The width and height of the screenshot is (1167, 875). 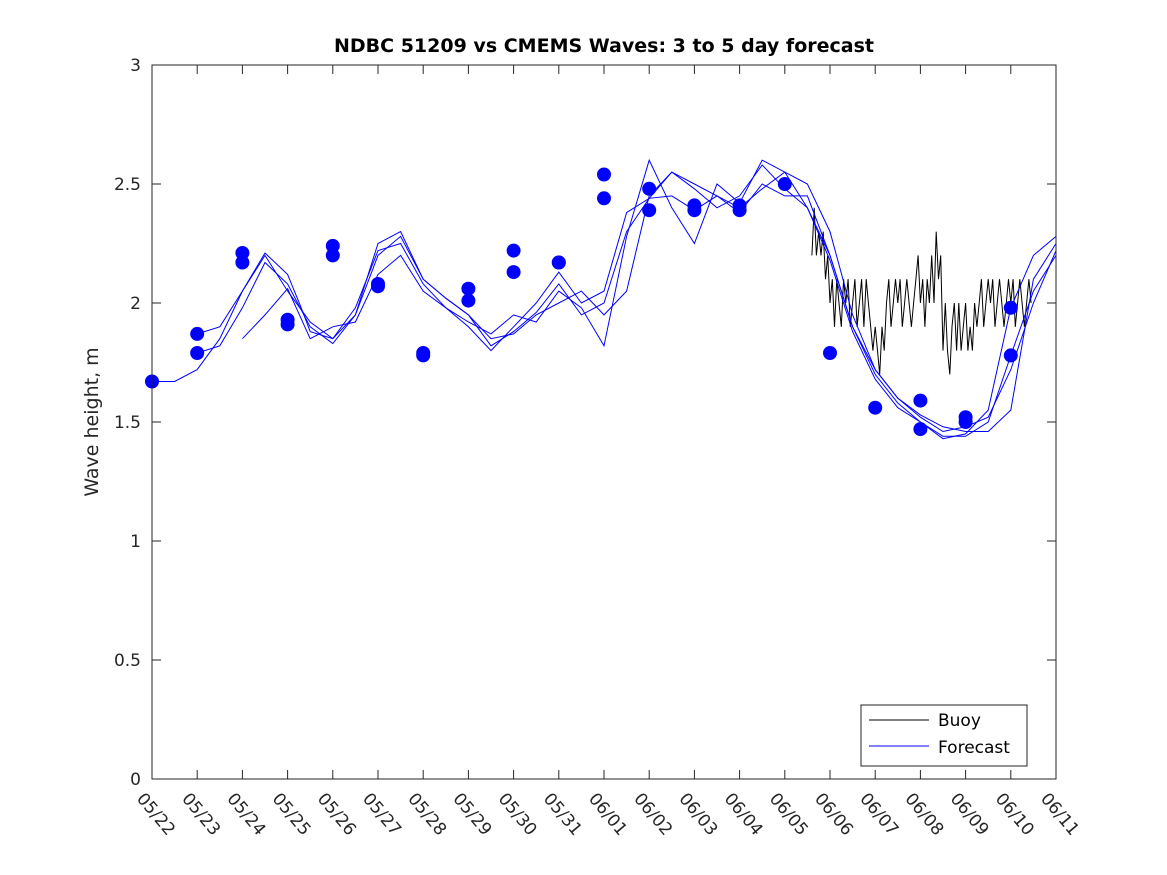 What do you see at coordinates (127, 423) in the screenshot?
I see `y-tick-label: 1.5` at bounding box center [127, 423].